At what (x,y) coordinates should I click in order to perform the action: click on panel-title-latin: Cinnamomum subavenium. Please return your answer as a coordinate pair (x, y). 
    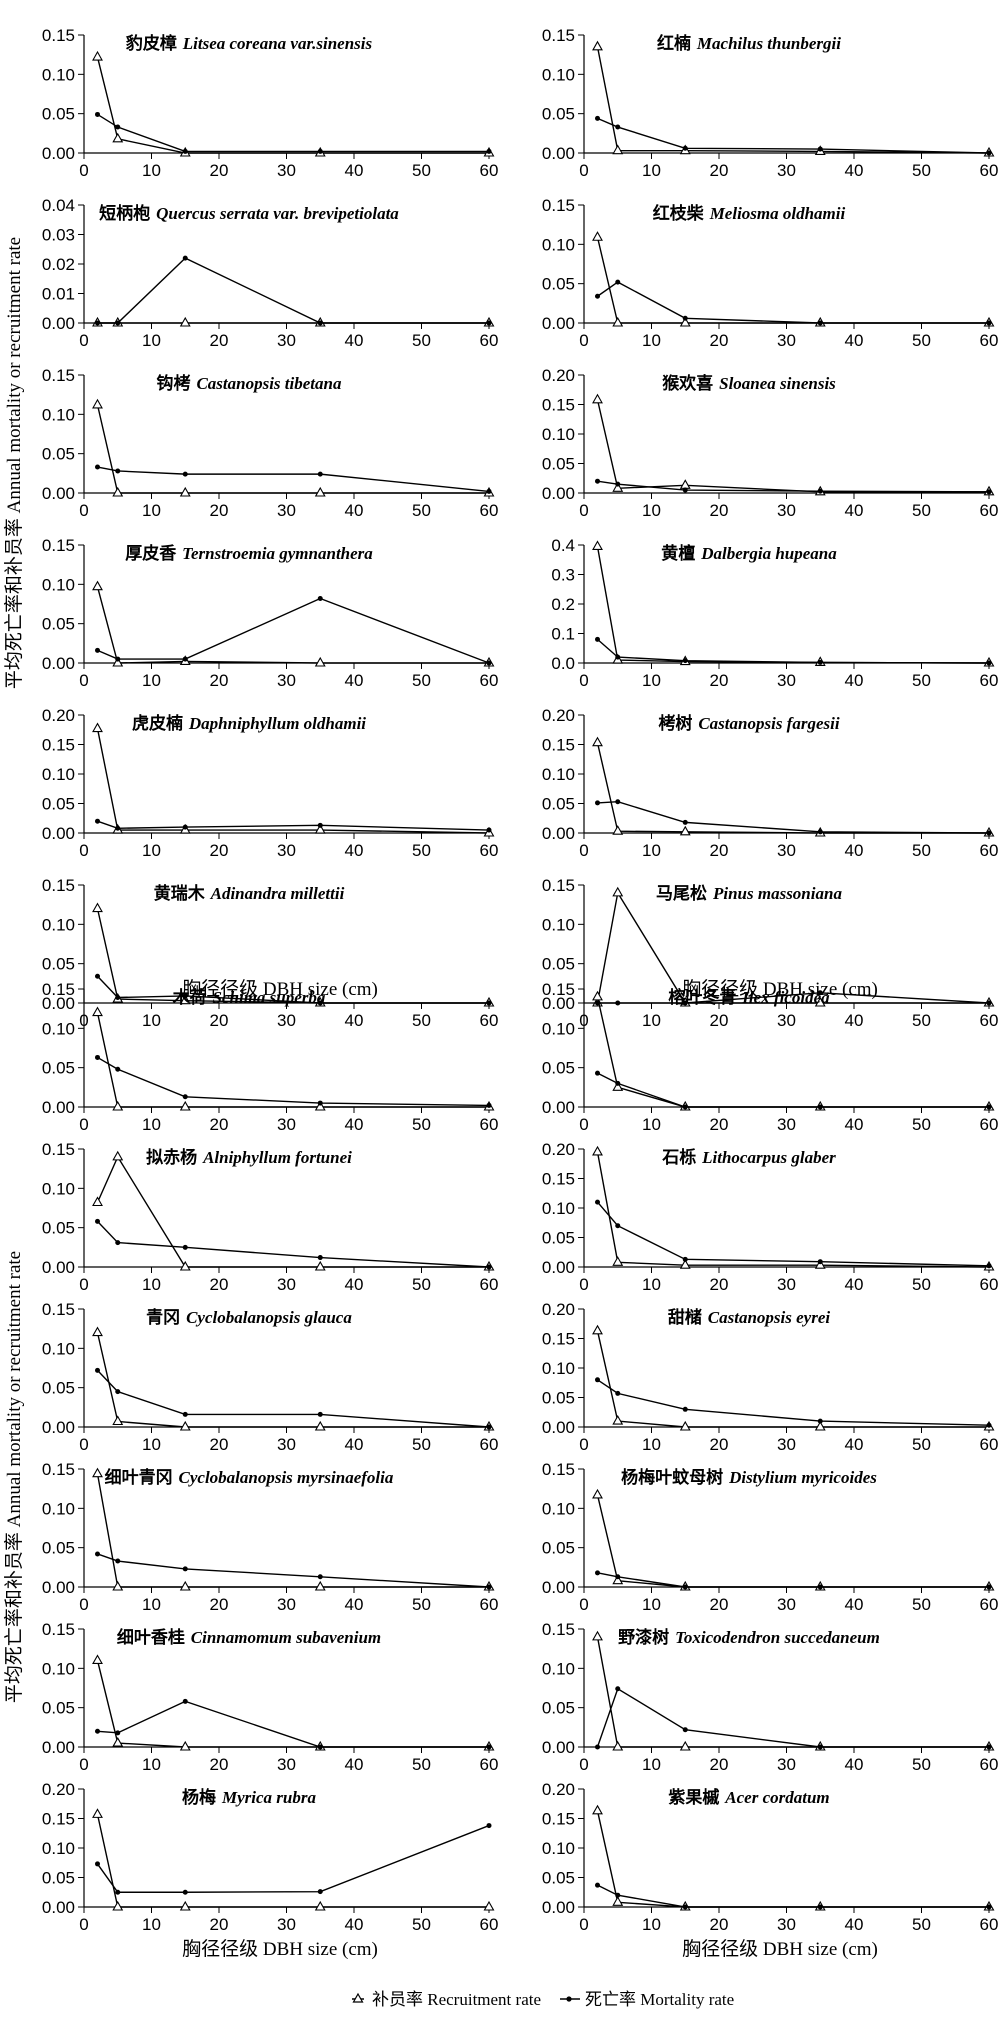
    Looking at the image, I should click on (286, 1637).